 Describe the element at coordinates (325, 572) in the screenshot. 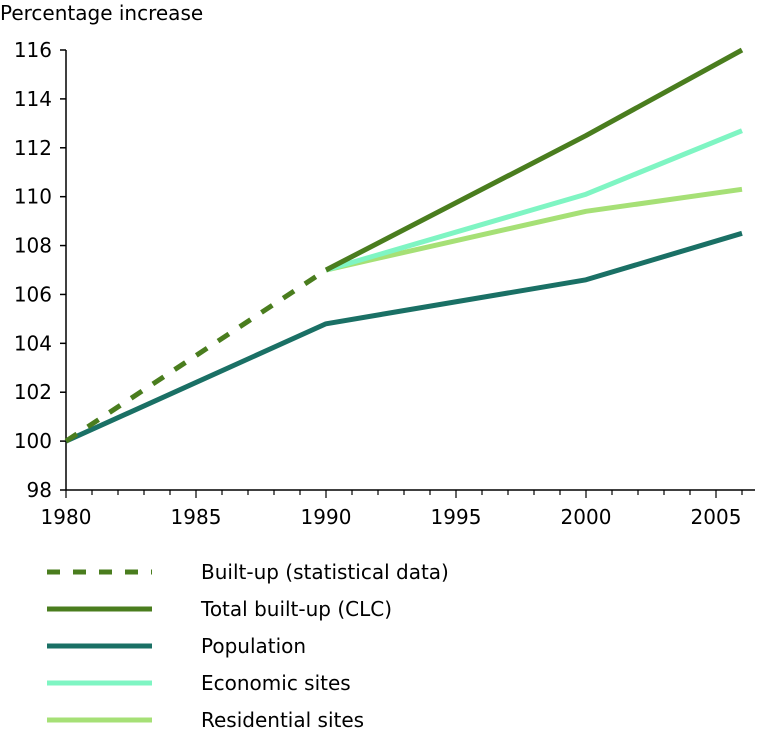

I see `legend-label: Built-up (statistical data)` at that location.